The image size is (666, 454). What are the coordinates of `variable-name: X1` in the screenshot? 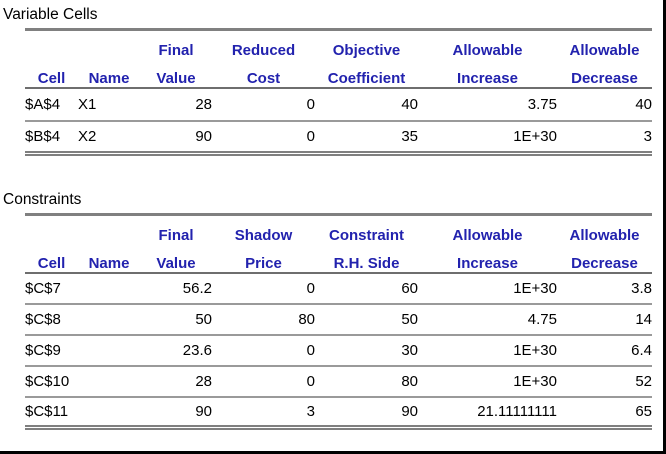 It's located at (87, 104).